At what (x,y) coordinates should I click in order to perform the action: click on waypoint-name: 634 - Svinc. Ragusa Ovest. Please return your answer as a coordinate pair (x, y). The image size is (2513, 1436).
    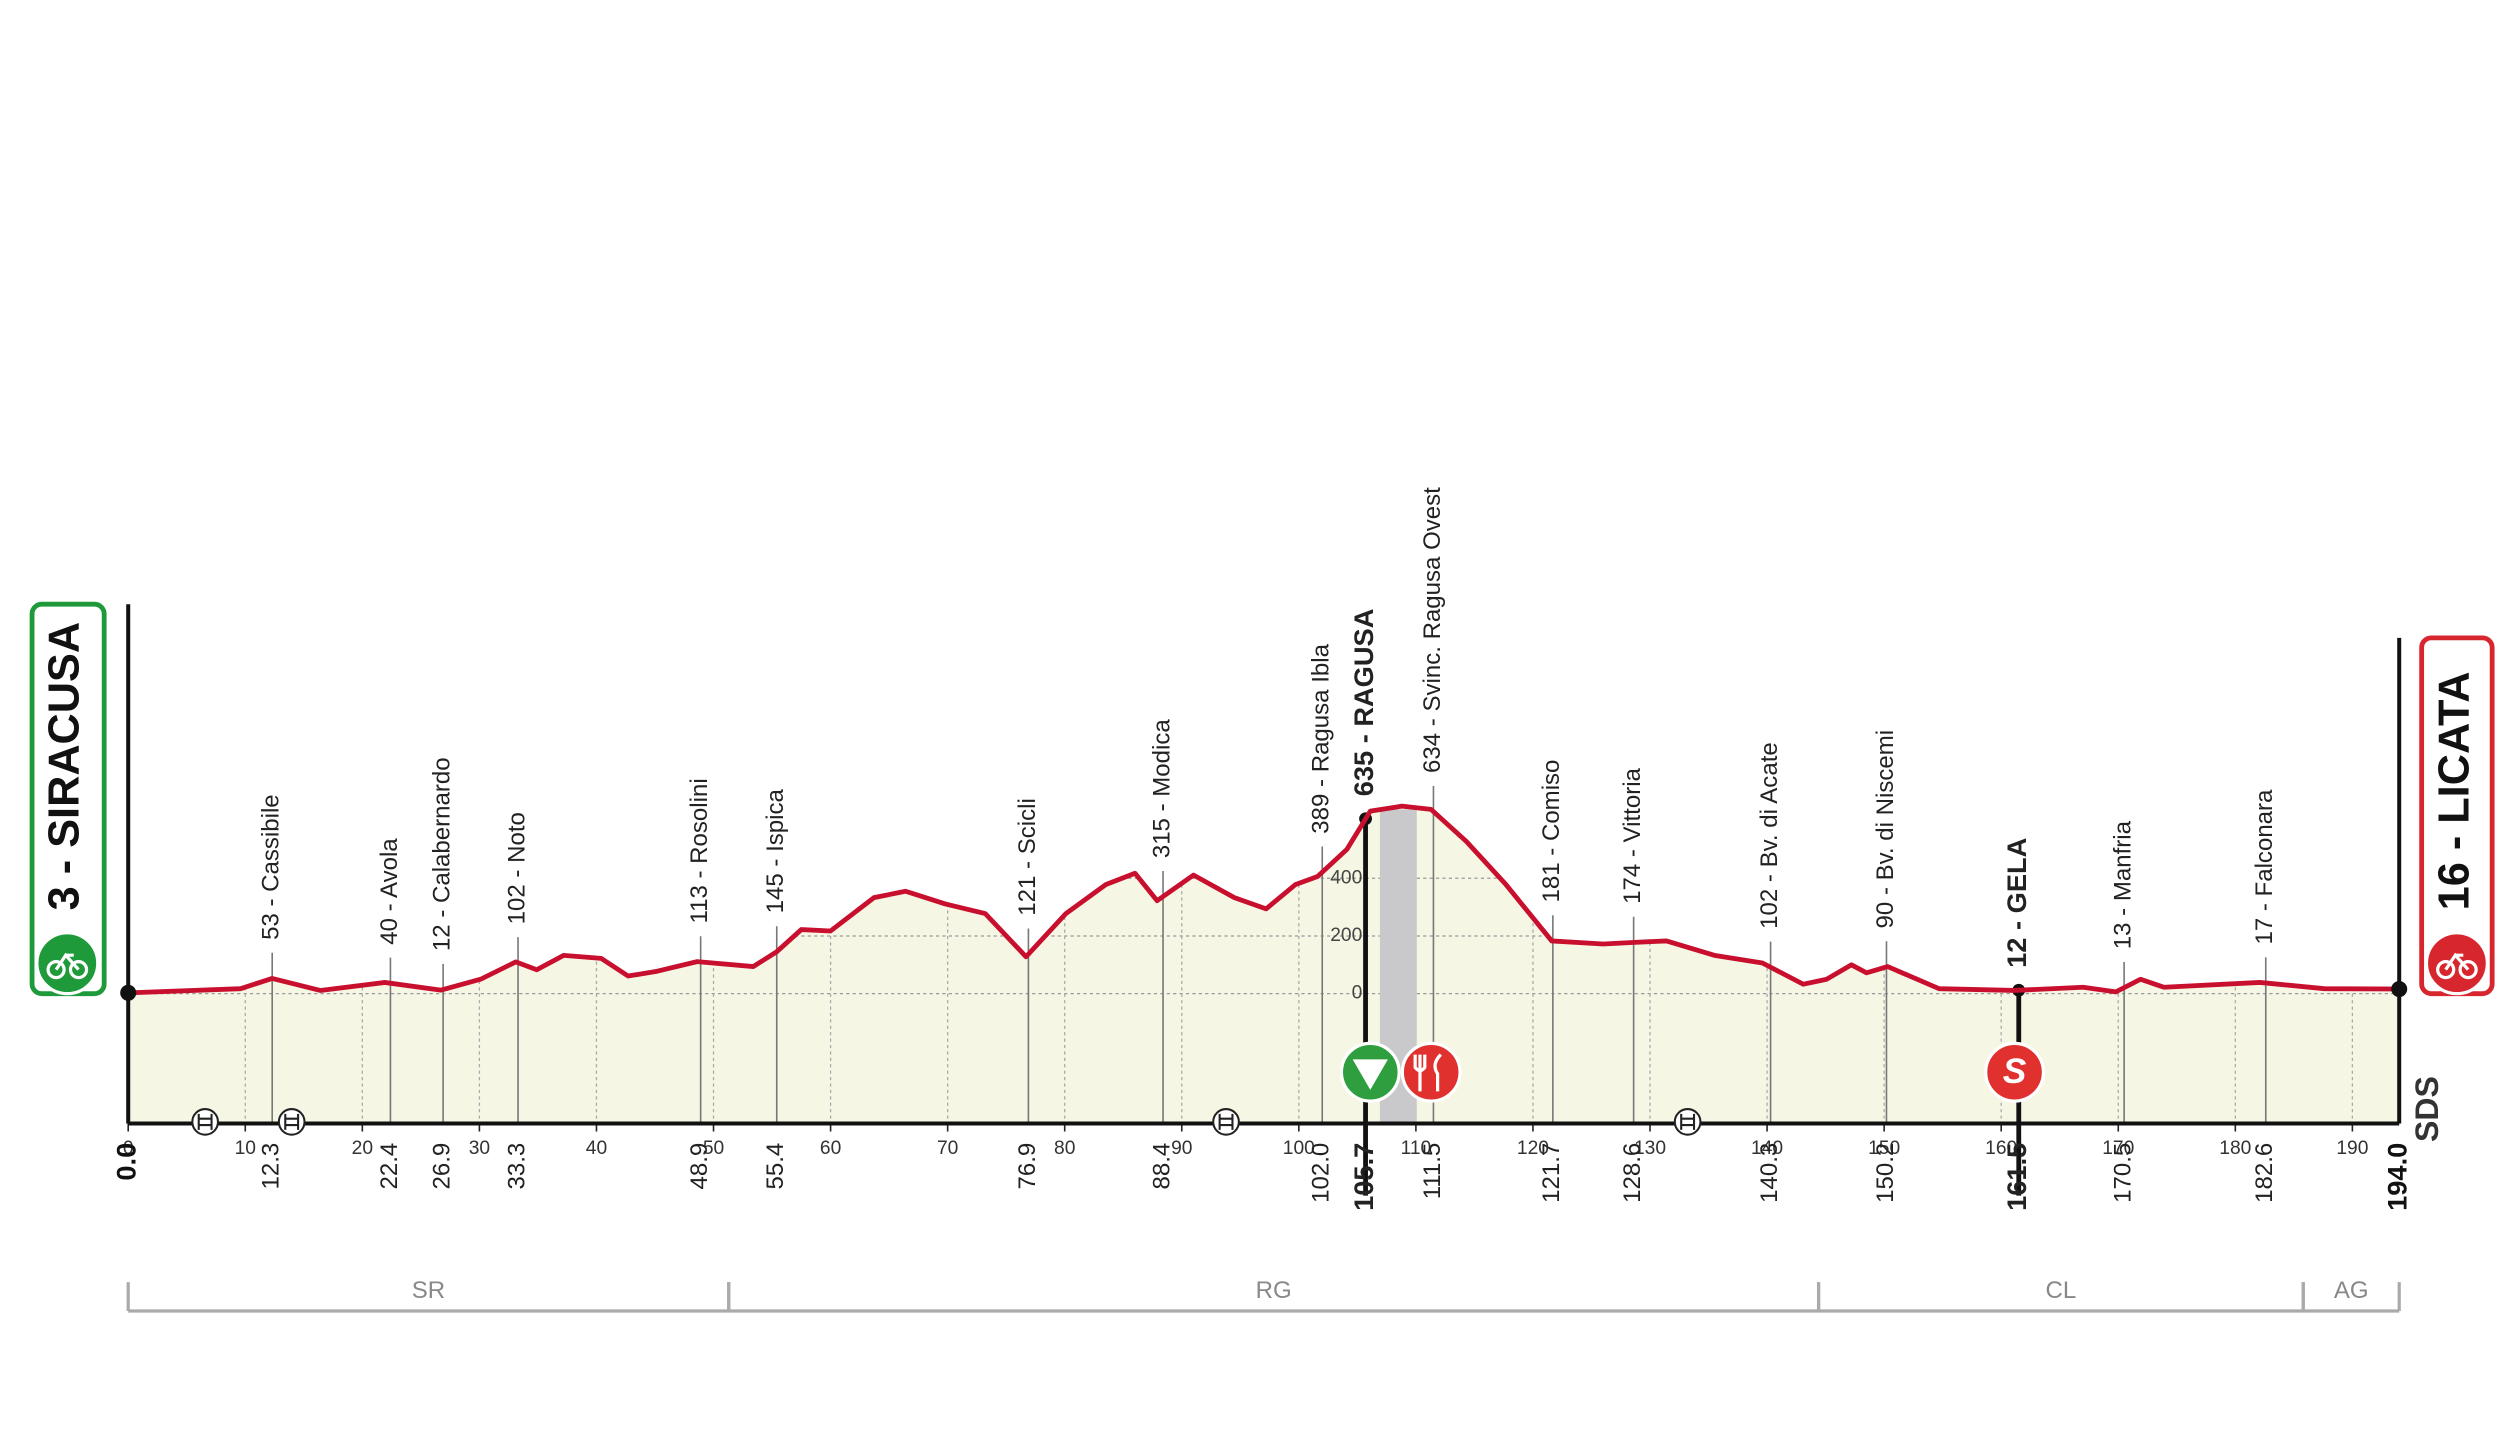
    Looking at the image, I should click on (1432, 630).